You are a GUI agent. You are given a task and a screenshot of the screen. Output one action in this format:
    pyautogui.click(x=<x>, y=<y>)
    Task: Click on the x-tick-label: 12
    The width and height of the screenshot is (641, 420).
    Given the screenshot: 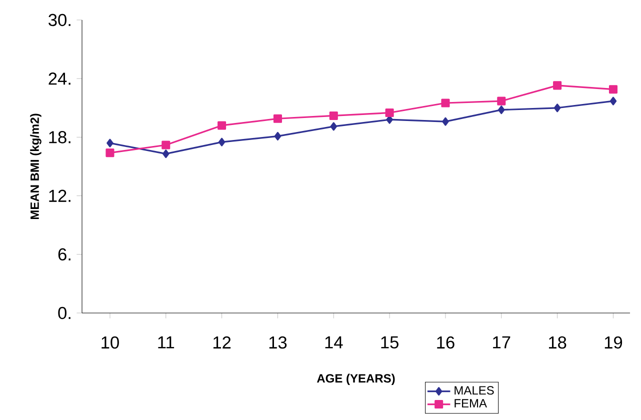 What is the action you would take?
    pyautogui.click(x=222, y=342)
    